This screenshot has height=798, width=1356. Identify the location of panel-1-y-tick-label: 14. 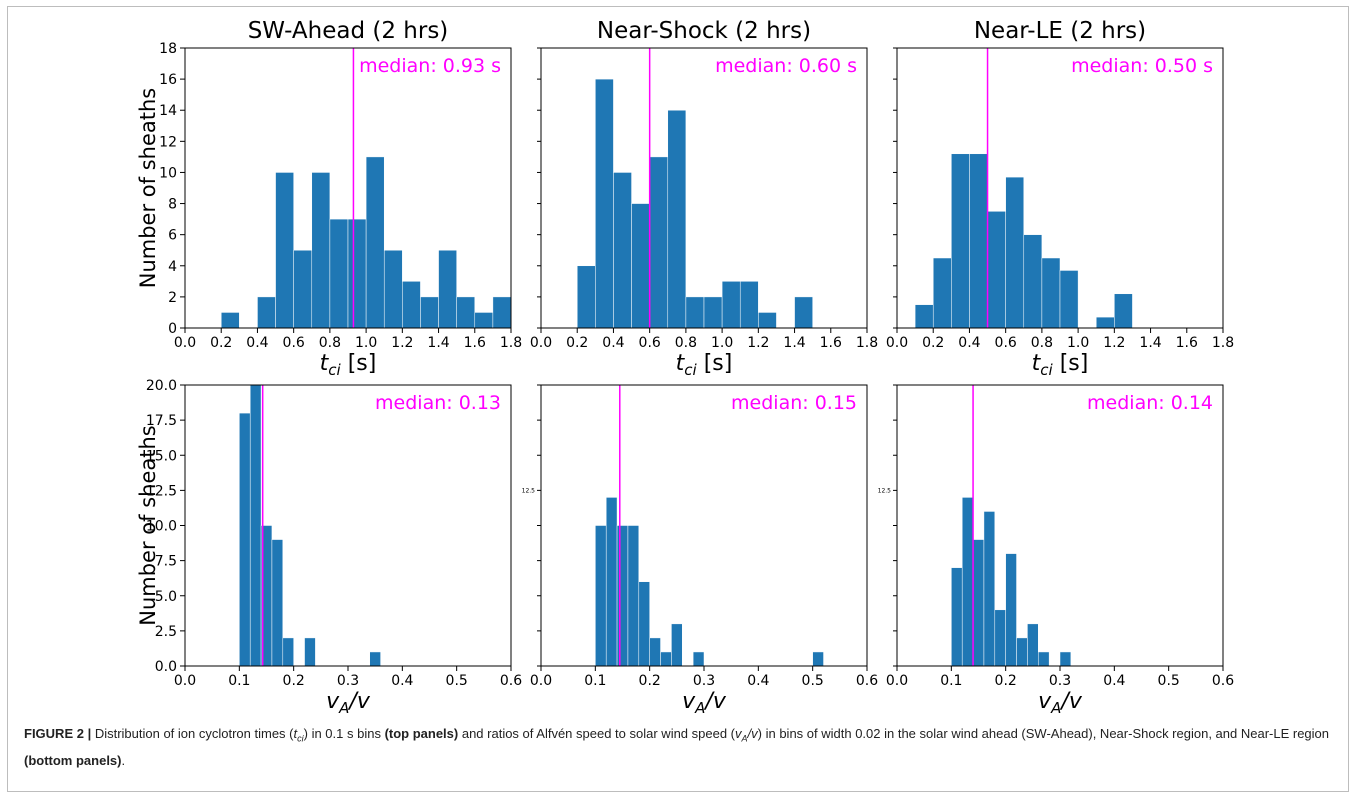
(168, 111).